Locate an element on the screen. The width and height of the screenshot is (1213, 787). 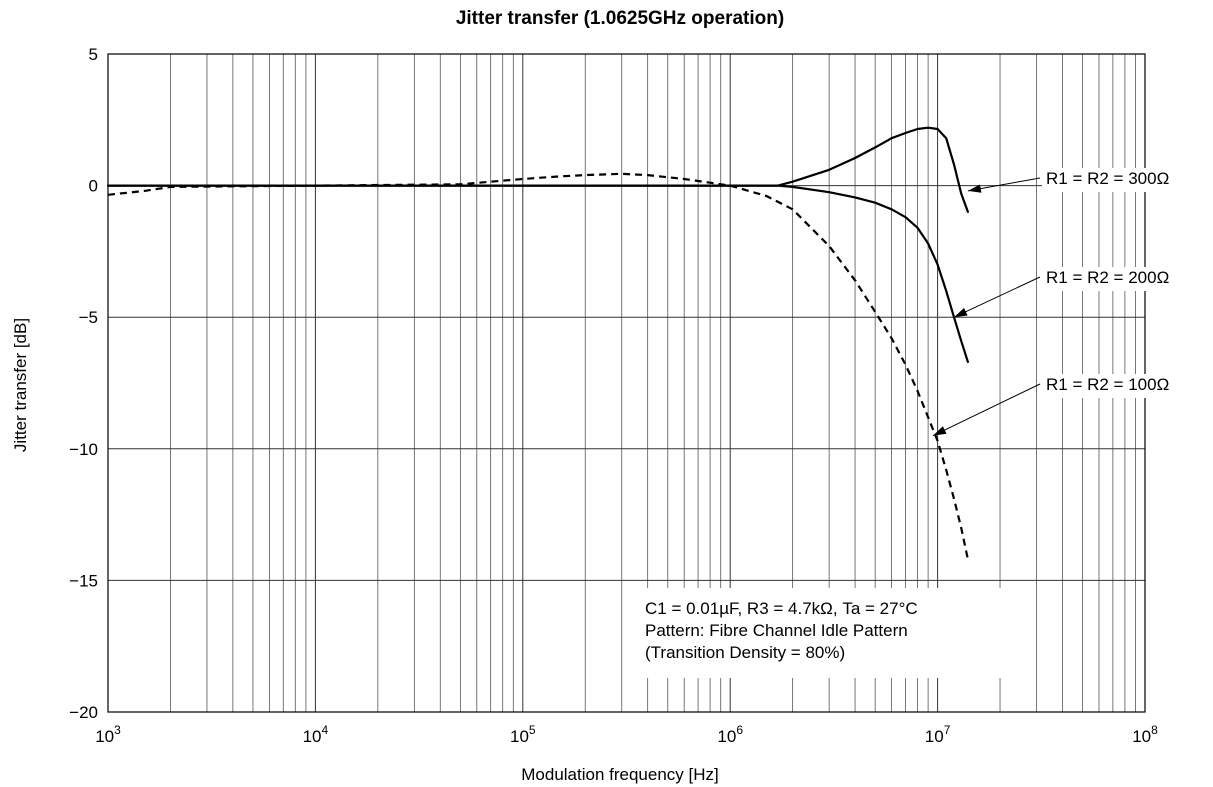
y-tick-label: −20 is located at coordinates (83, 712).